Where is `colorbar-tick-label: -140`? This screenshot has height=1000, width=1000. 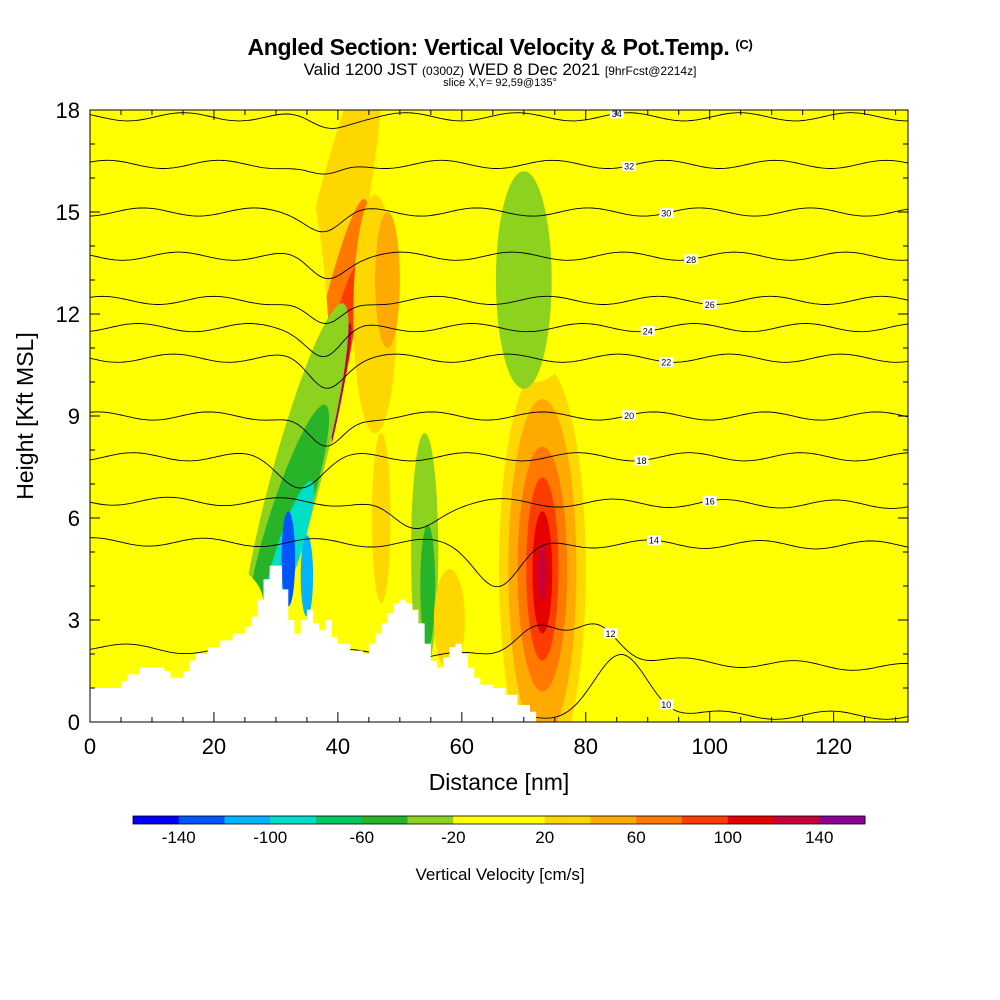
colorbar-tick-label: -140 is located at coordinates (179, 837).